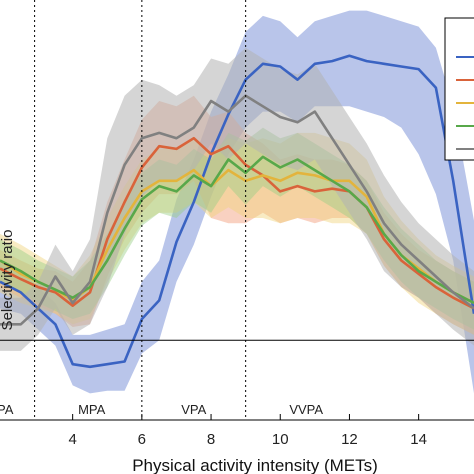  What do you see at coordinates (92, 409) in the screenshot?
I see `zone-label-2: MPA` at bounding box center [92, 409].